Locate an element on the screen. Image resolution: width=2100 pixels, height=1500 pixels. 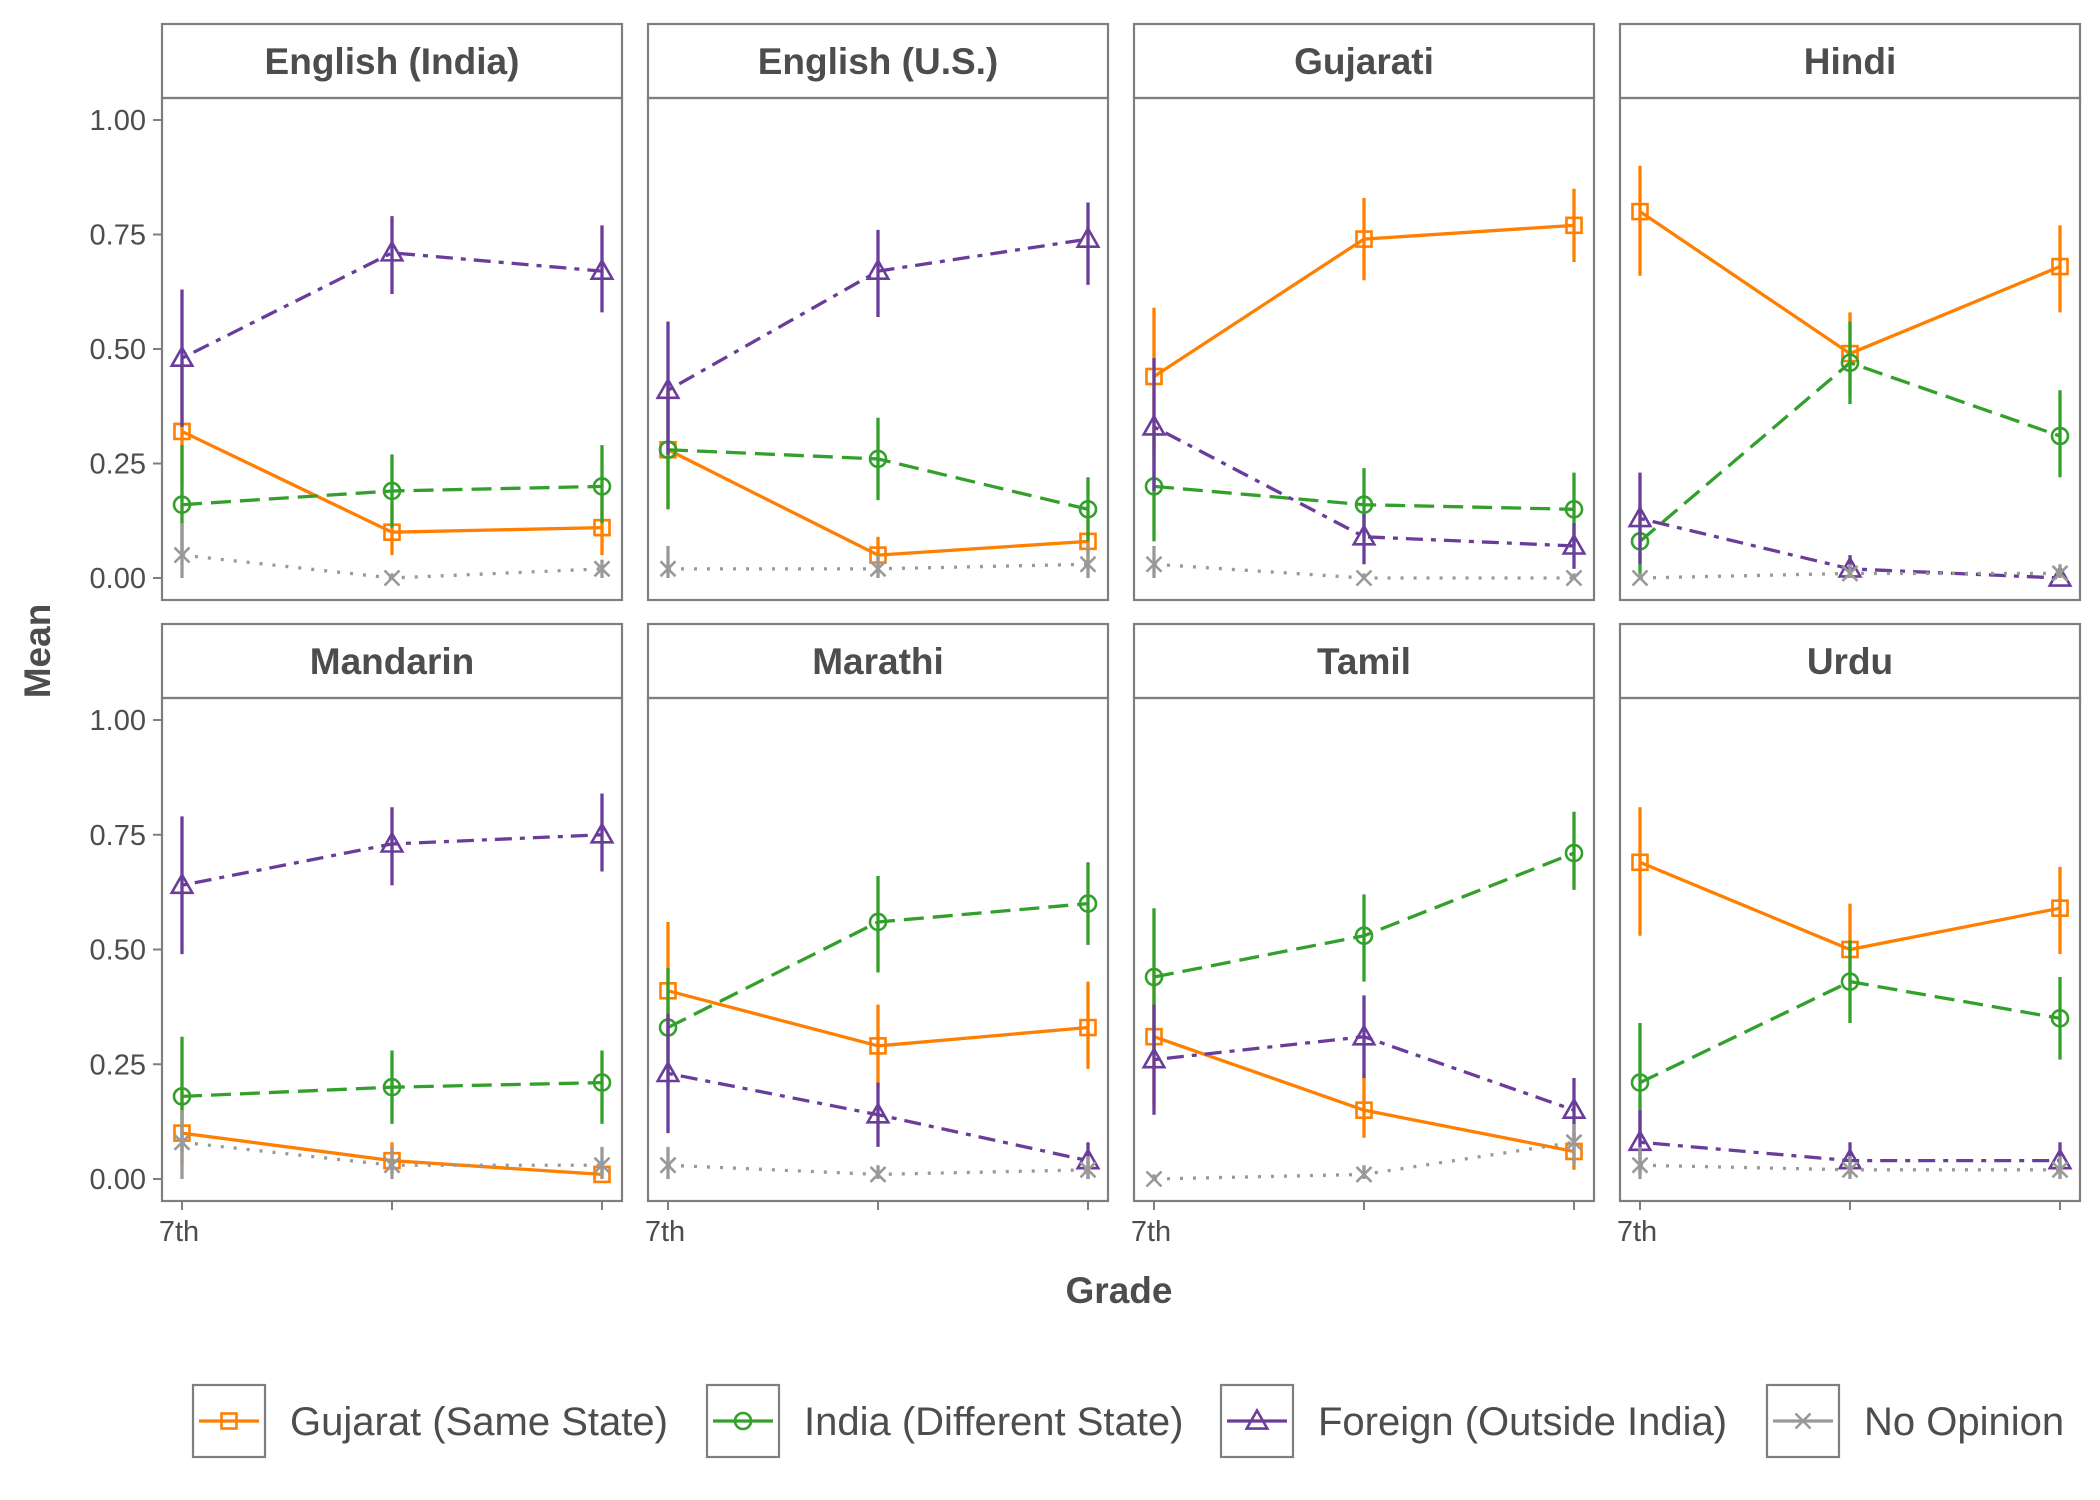
facet-label: Tamil is located at coordinates (1364, 661).